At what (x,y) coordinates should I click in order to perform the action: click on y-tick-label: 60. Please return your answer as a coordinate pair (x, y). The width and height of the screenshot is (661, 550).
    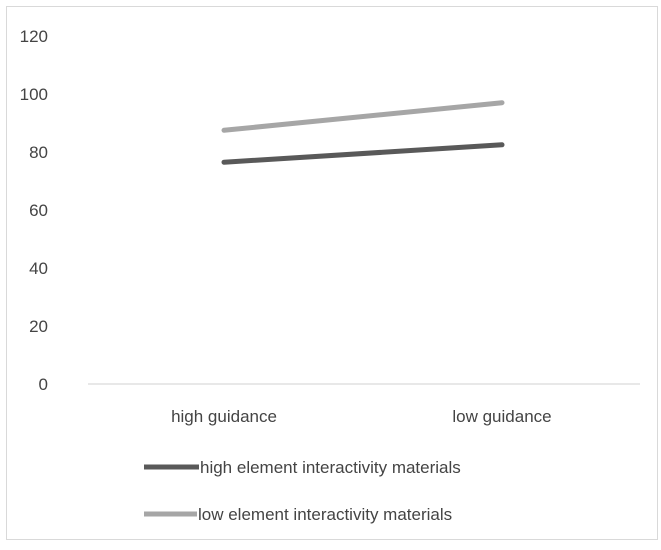
    Looking at the image, I should click on (38, 210).